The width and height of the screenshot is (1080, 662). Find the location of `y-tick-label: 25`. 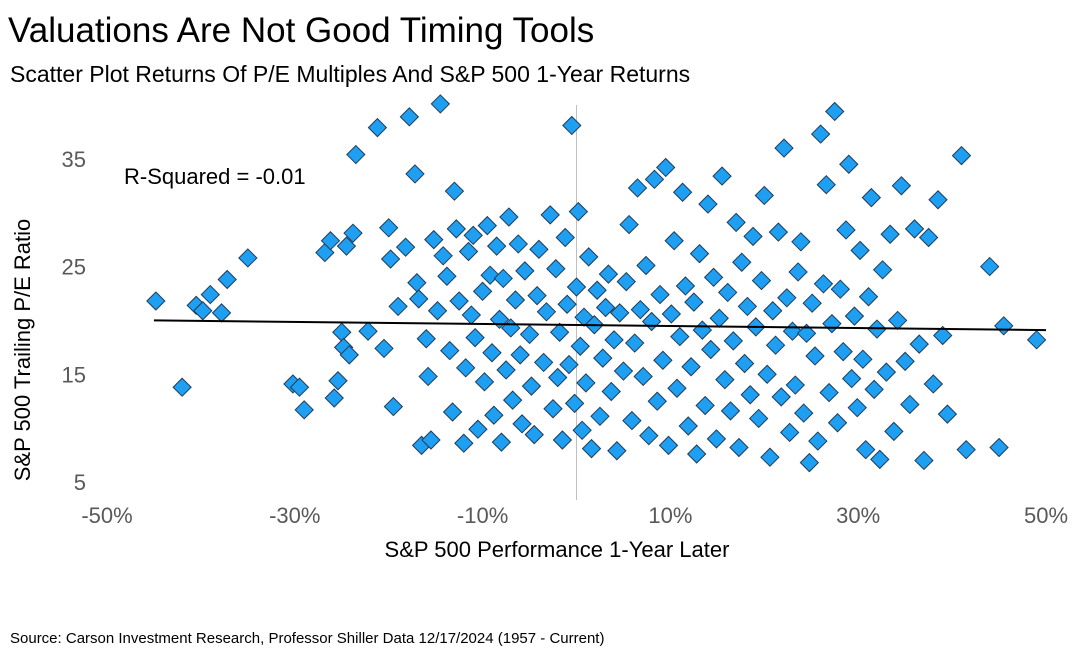

y-tick-label: 25 is located at coordinates (74, 267).